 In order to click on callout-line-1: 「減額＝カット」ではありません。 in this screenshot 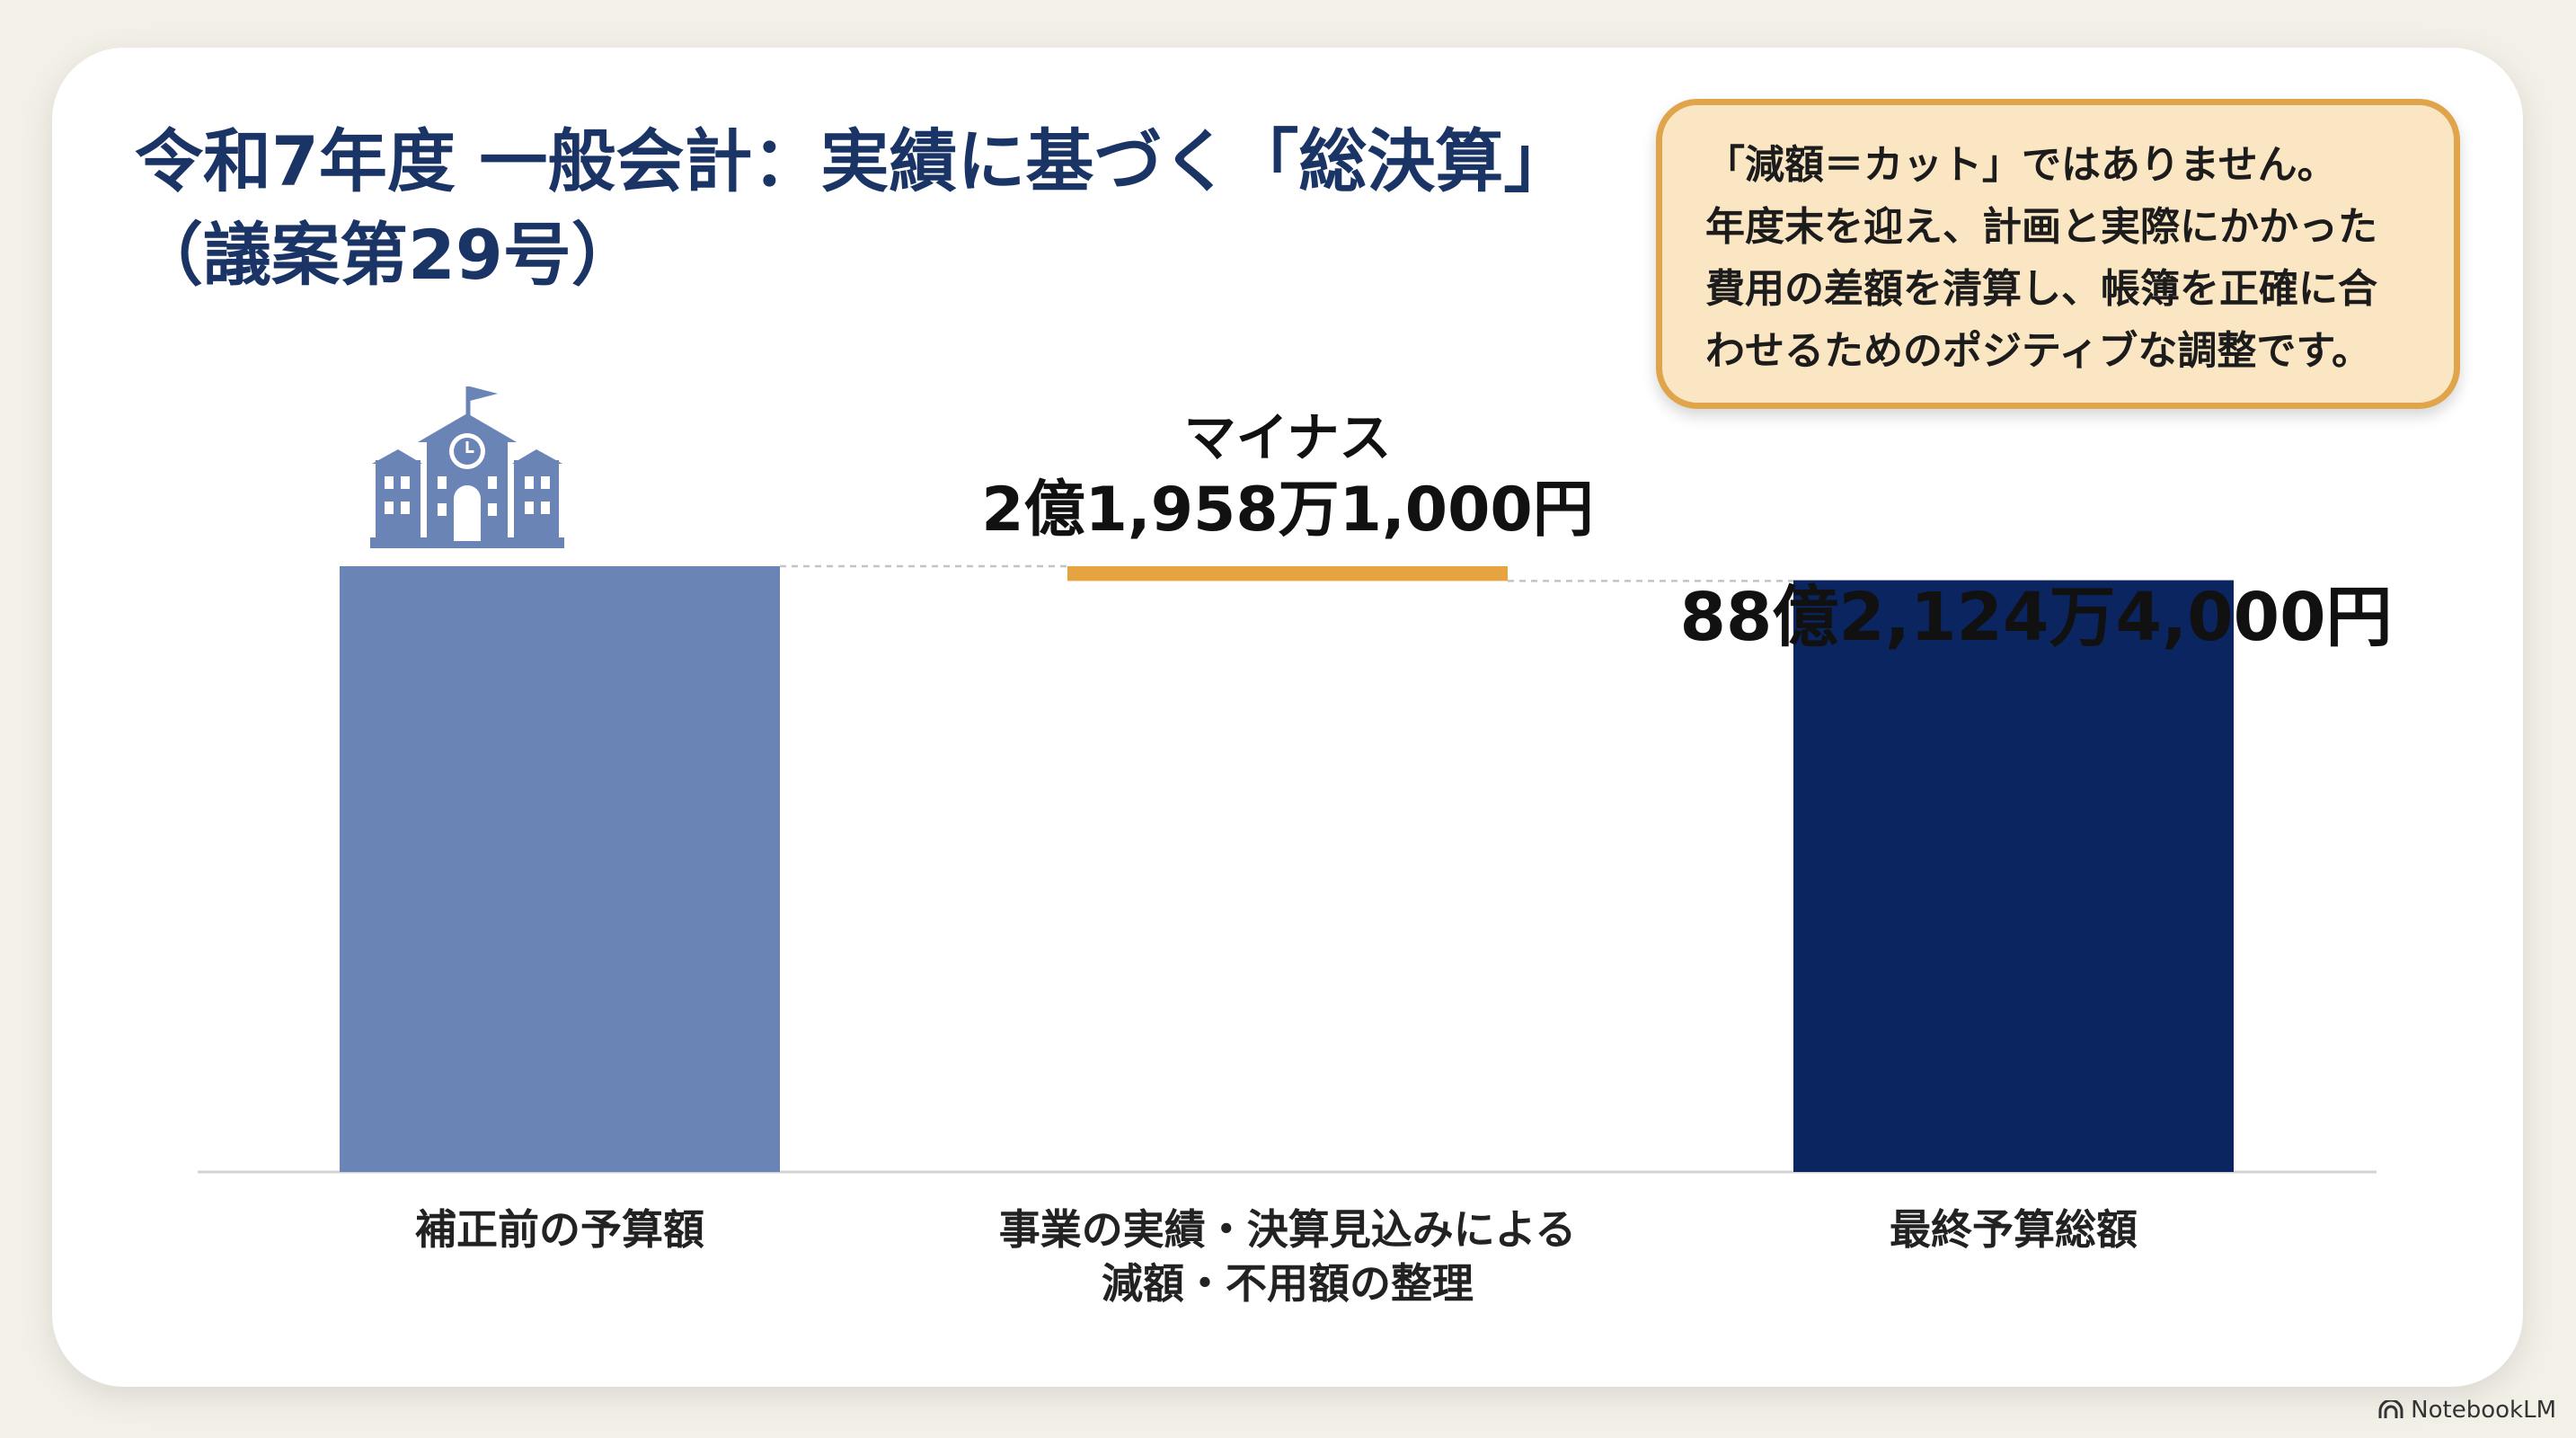, I will do `click(2021, 165)`.